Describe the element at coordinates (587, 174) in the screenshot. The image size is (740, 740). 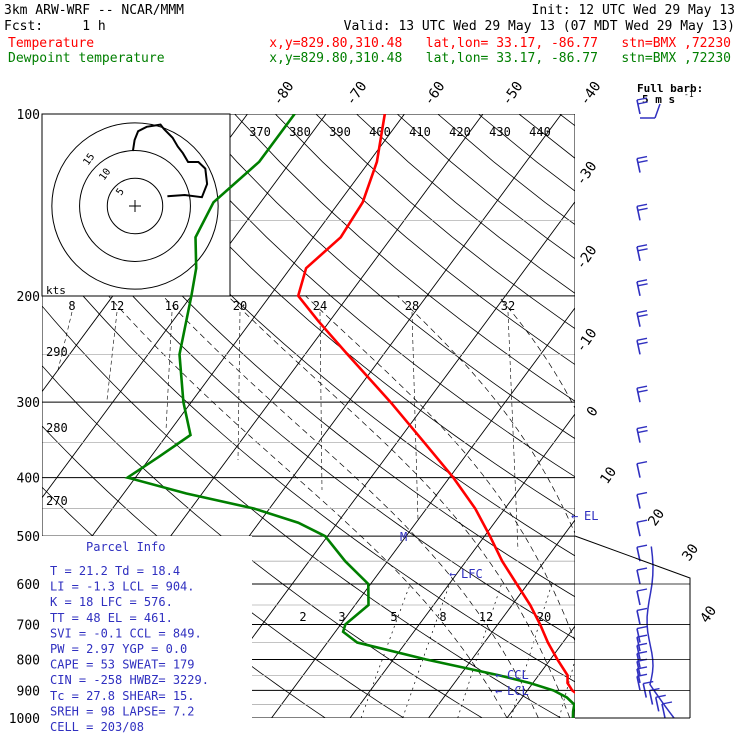
I see `temperature-tick-label: -30` at that location.